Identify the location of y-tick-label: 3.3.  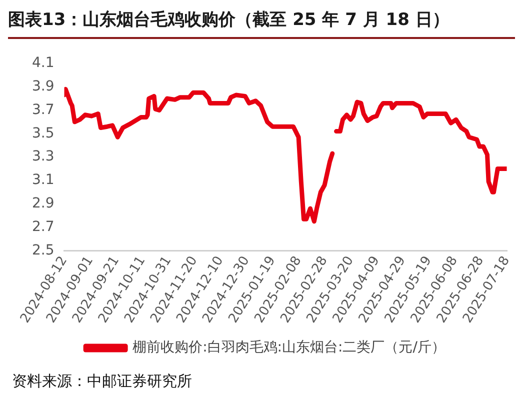
(43, 156).